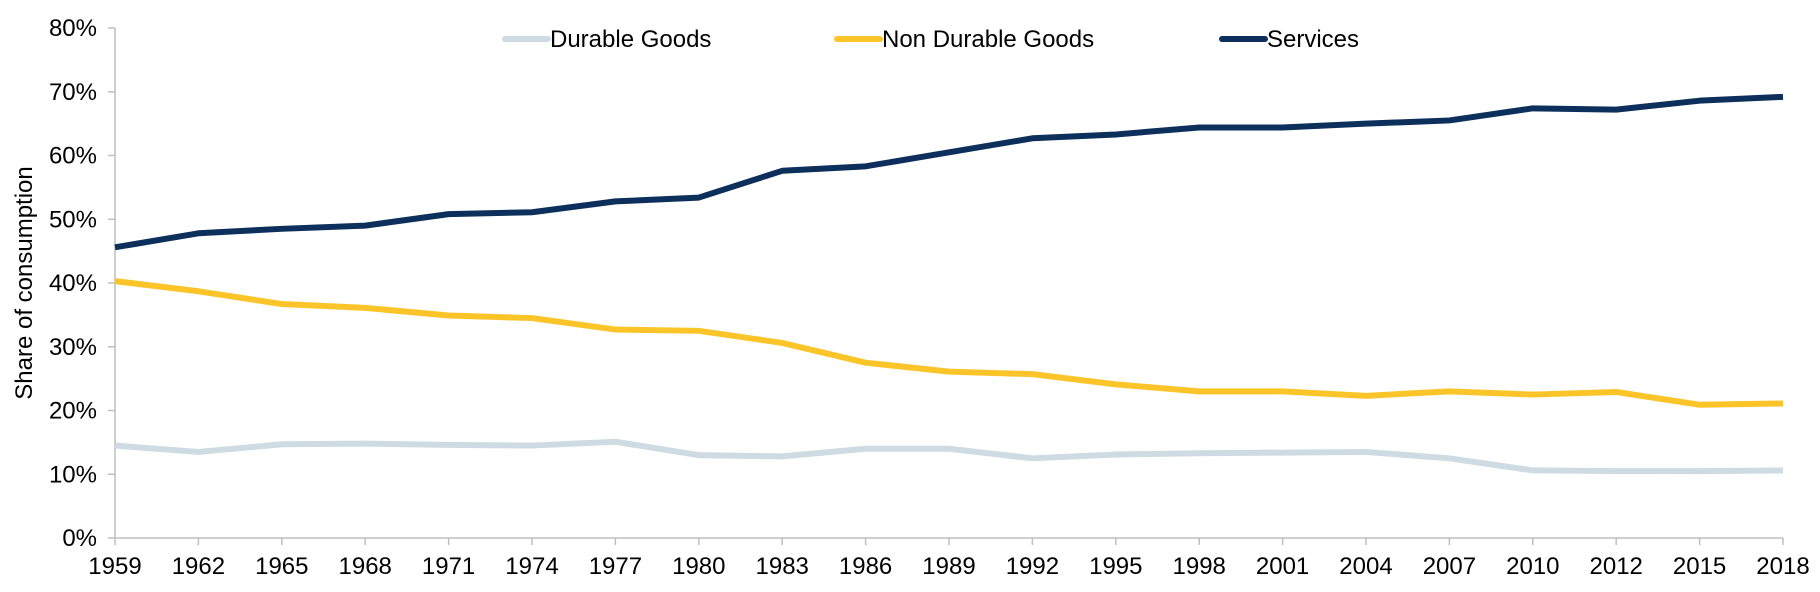 The height and width of the screenshot is (592, 1820). I want to click on x-tick-label: 2001, so click(1282, 566).